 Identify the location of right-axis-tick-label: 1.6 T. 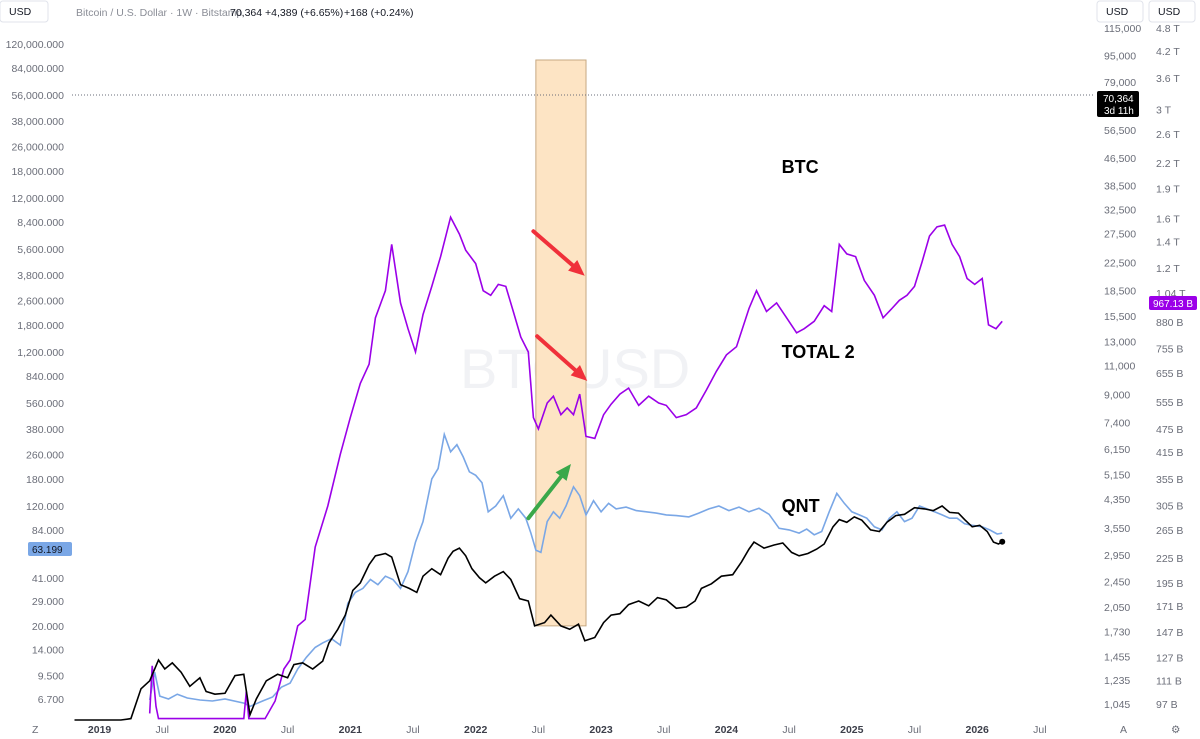
(1168, 219).